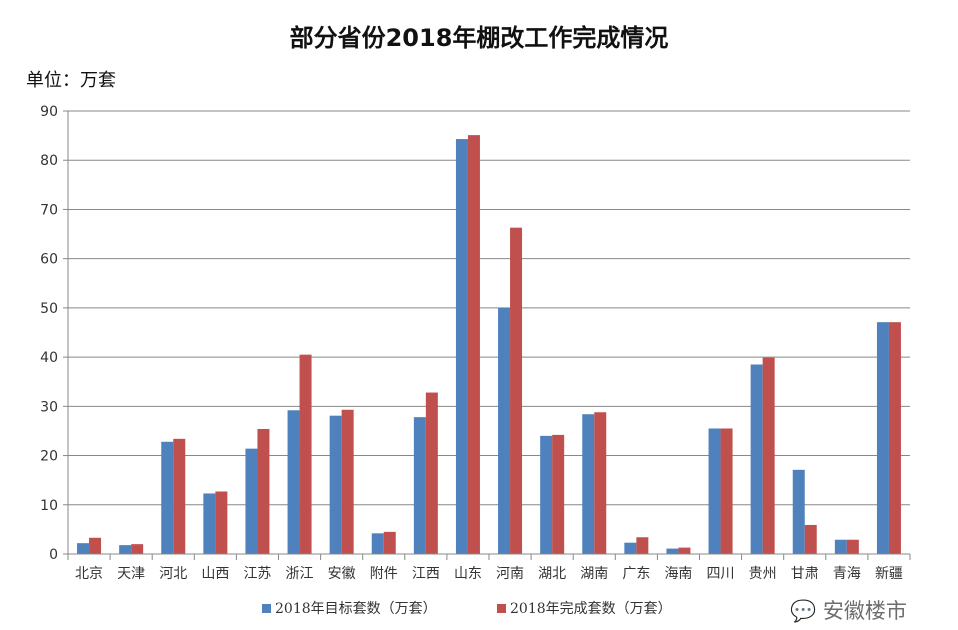 Image resolution: width=958 pixels, height=630 pixels. Describe the element at coordinates (889, 574) in the screenshot. I see `x-tick-label: 新疆` at that location.